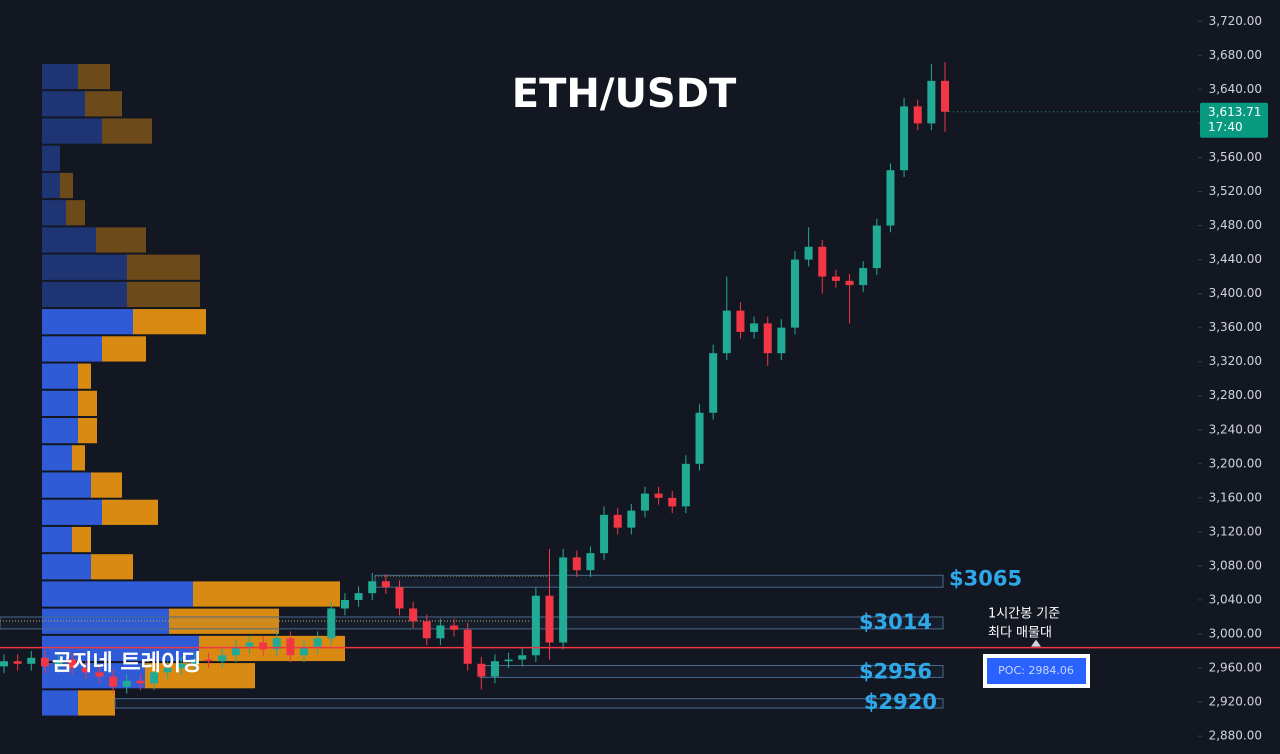 The height and width of the screenshot is (754, 1280). What do you see at coordinates (624, 94) in the screenshot?
I see `chart-title: ETH/USDT` at bounding box center [624, 94].